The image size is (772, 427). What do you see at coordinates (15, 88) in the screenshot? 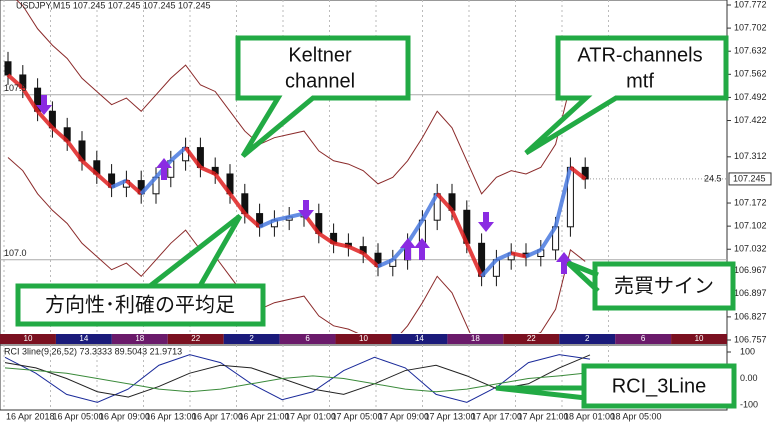
I see `level-label: 107.5` at bounding box center [15, 88].